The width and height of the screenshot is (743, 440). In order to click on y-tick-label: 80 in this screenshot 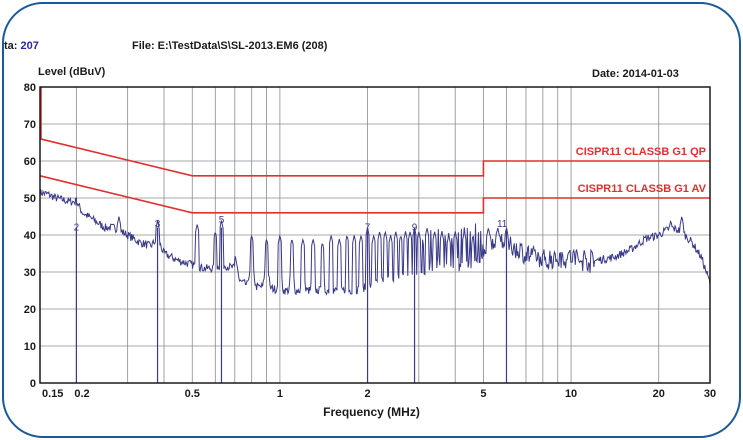, I will do `click(30, 88)`.